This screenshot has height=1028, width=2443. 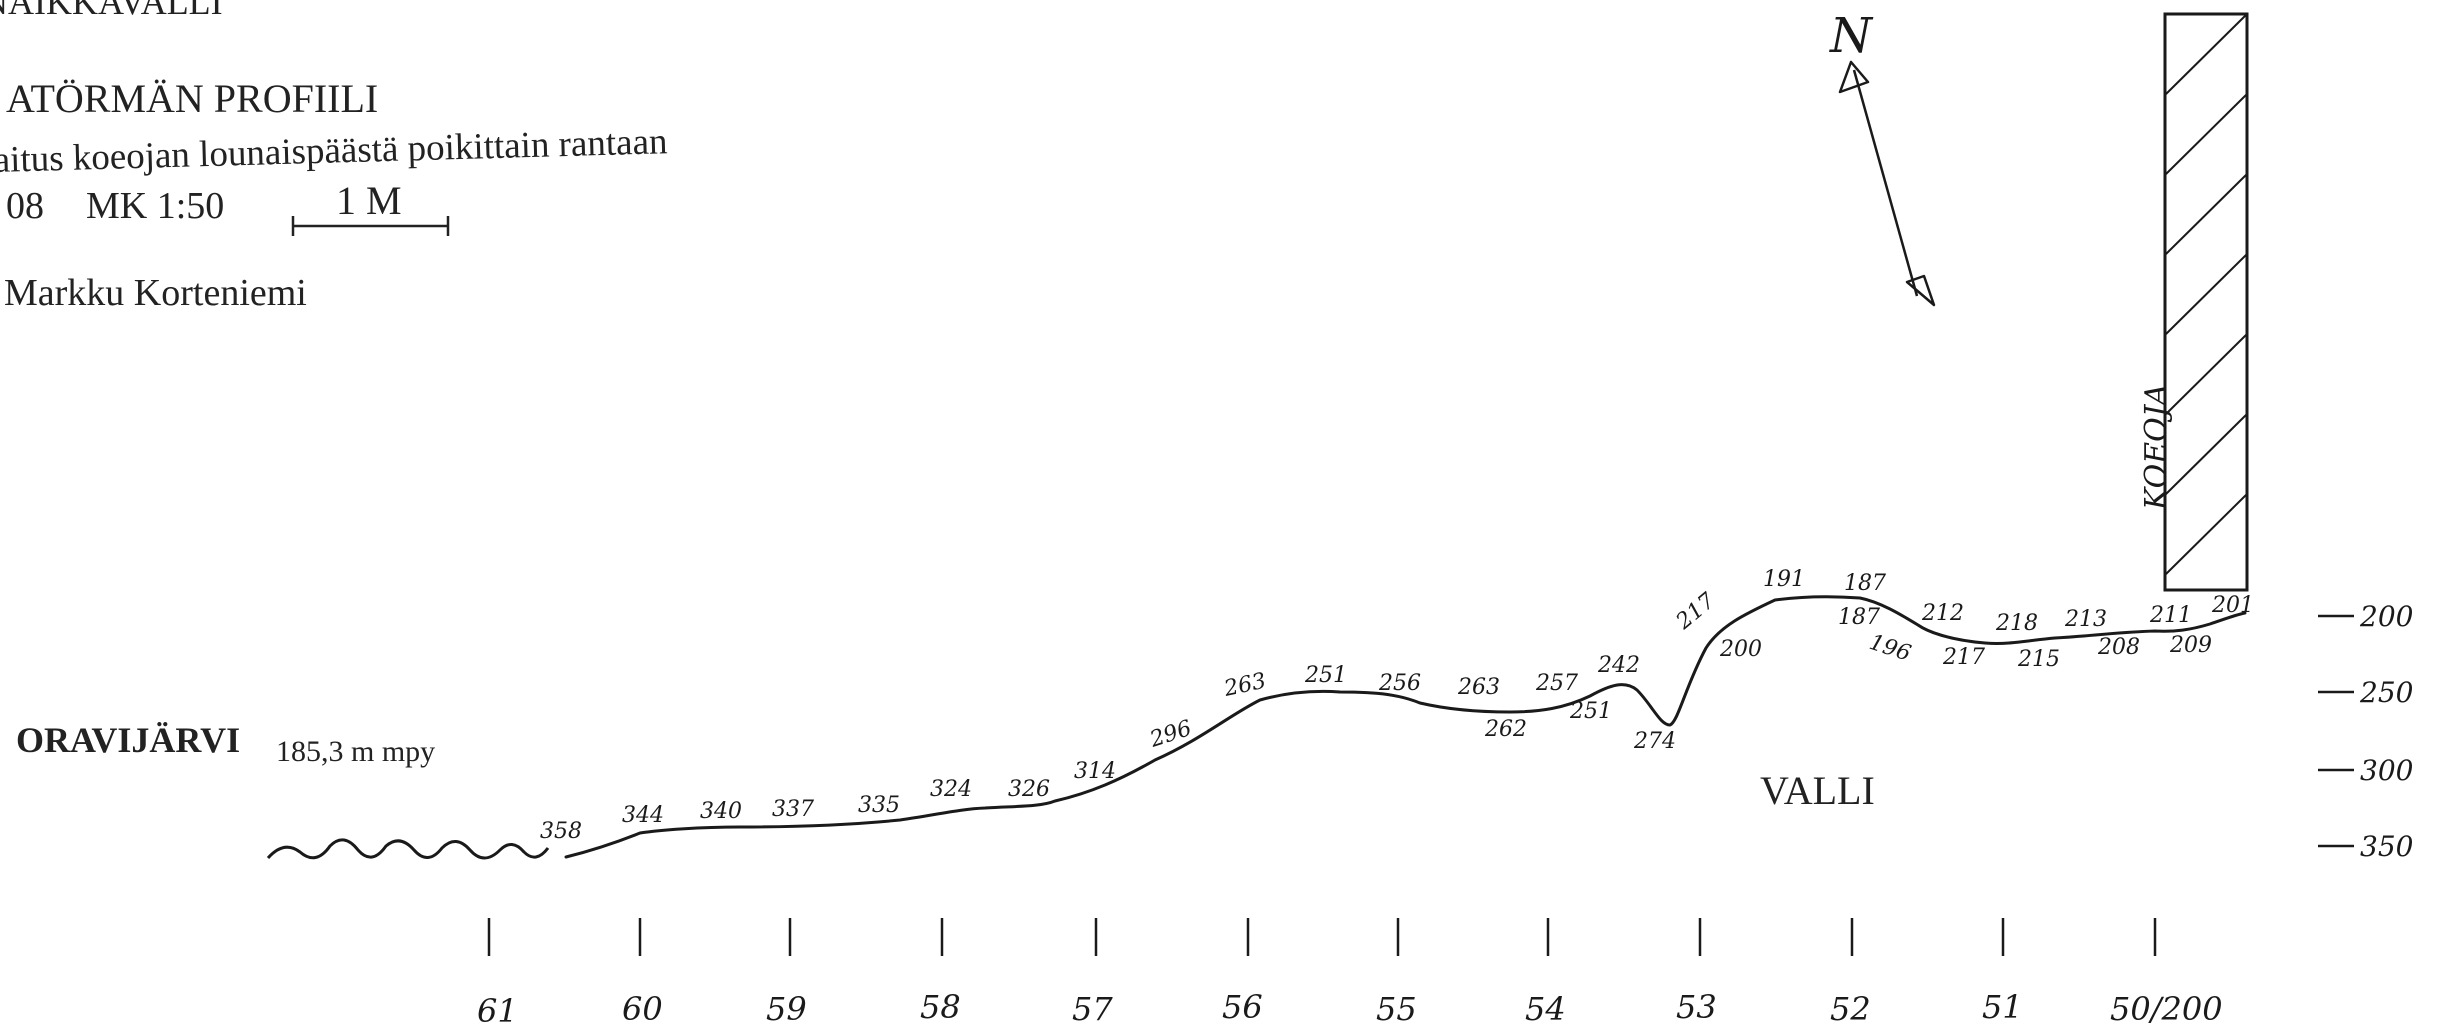 What do you see at coordinates (1092, 1009) in the screenshot?
I see `station-label: 57` at bounding box center [1092, 1009].